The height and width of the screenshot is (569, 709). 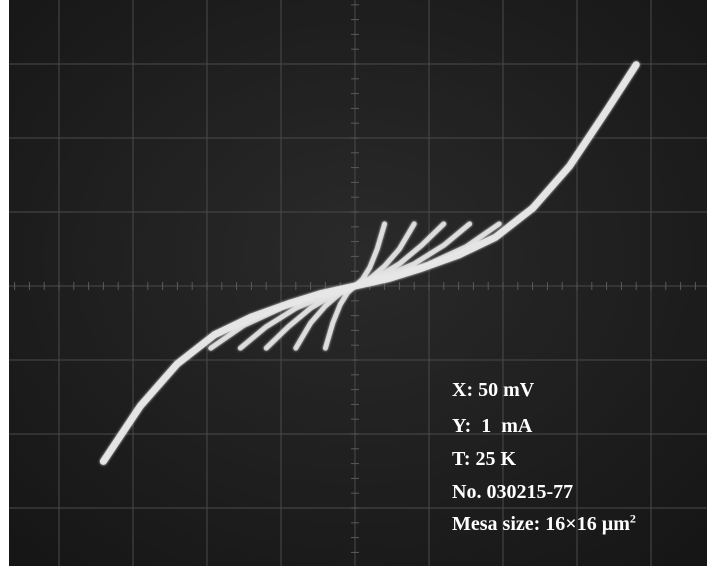 What do you see at coordinates (513, 492) in the screenshot?
I see `sample-number-label: No. 030215-77` at bounding box center [513, 492].